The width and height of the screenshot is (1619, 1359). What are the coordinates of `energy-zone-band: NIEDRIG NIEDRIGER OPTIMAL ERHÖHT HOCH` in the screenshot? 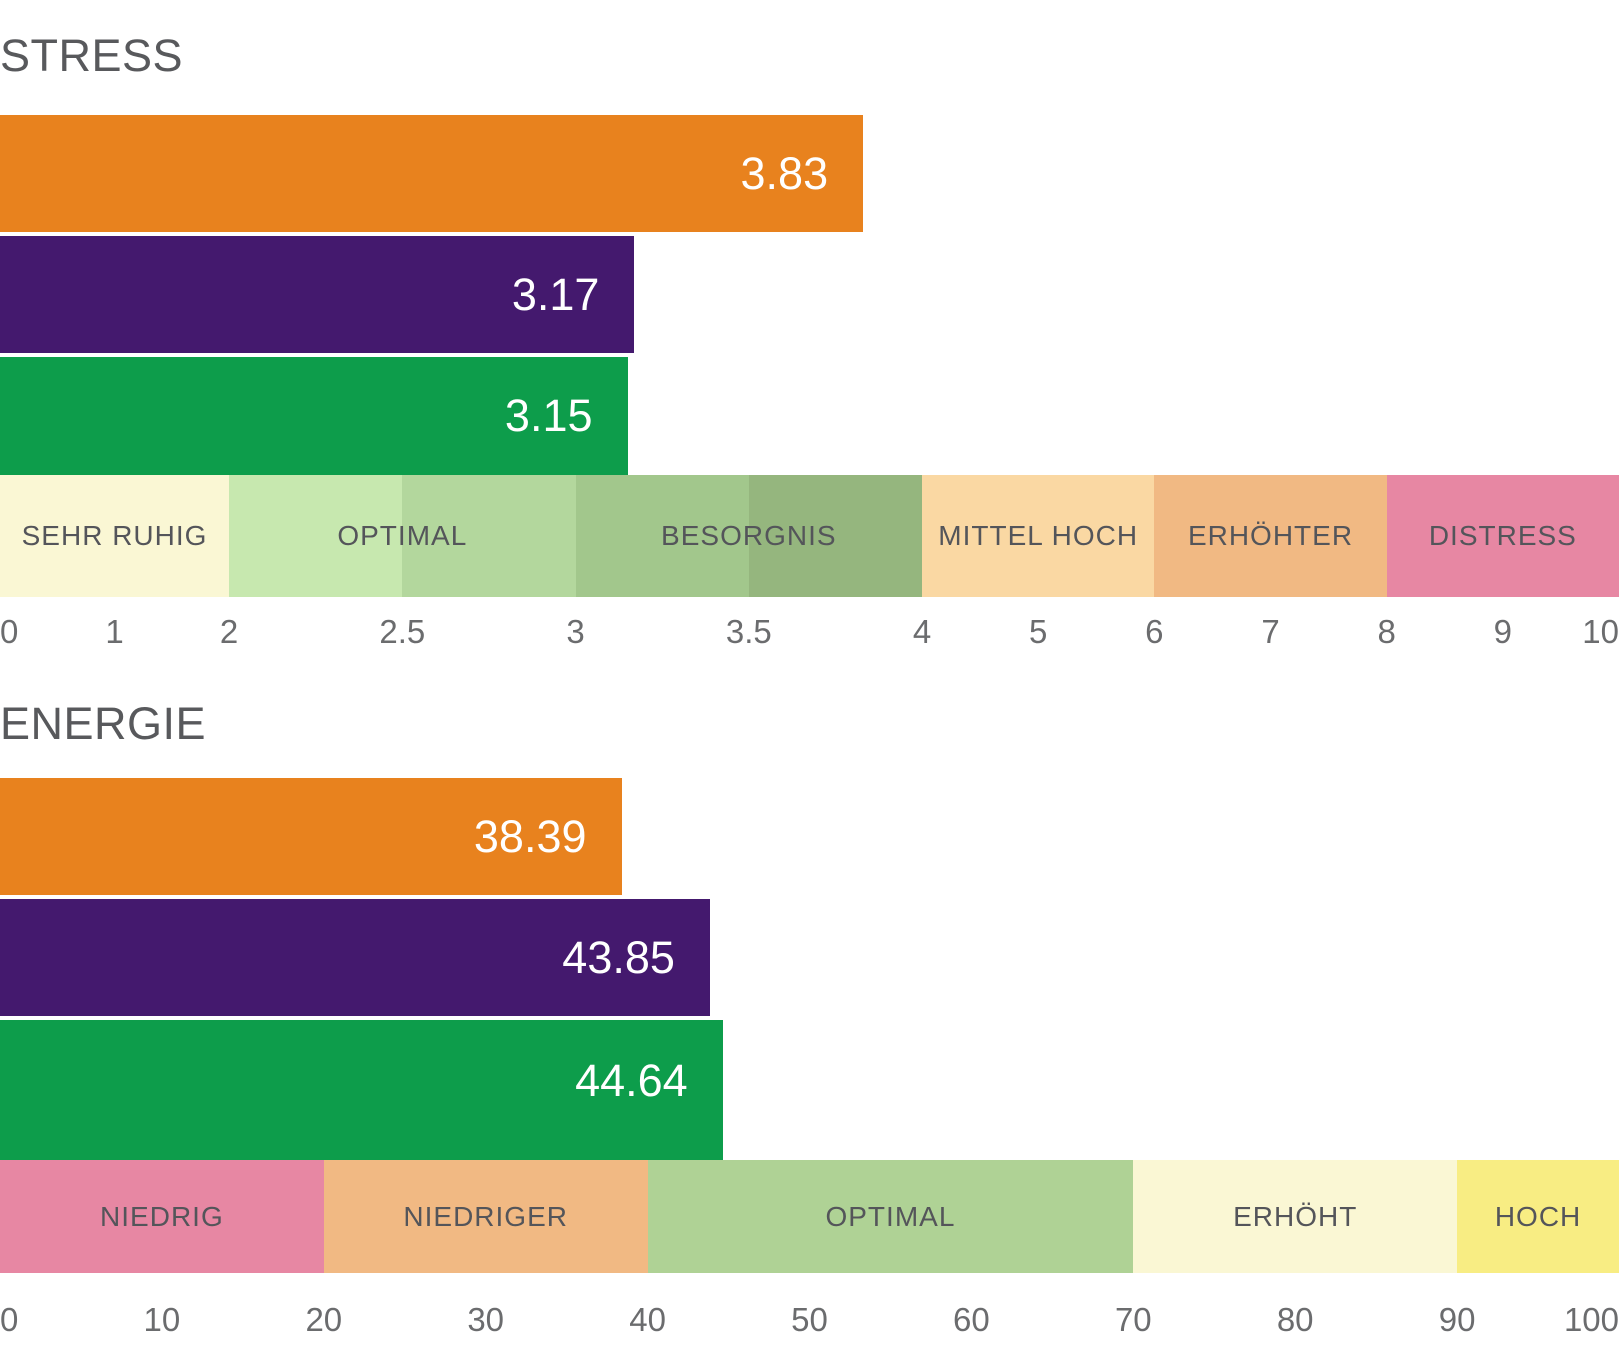 It's located at (809, 1216).